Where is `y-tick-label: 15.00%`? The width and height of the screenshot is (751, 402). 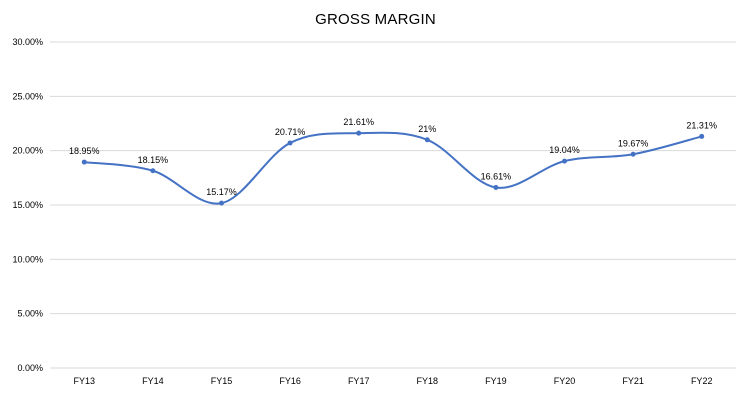
y-tick-label: 15.00% is located at coordinates (27, 205).